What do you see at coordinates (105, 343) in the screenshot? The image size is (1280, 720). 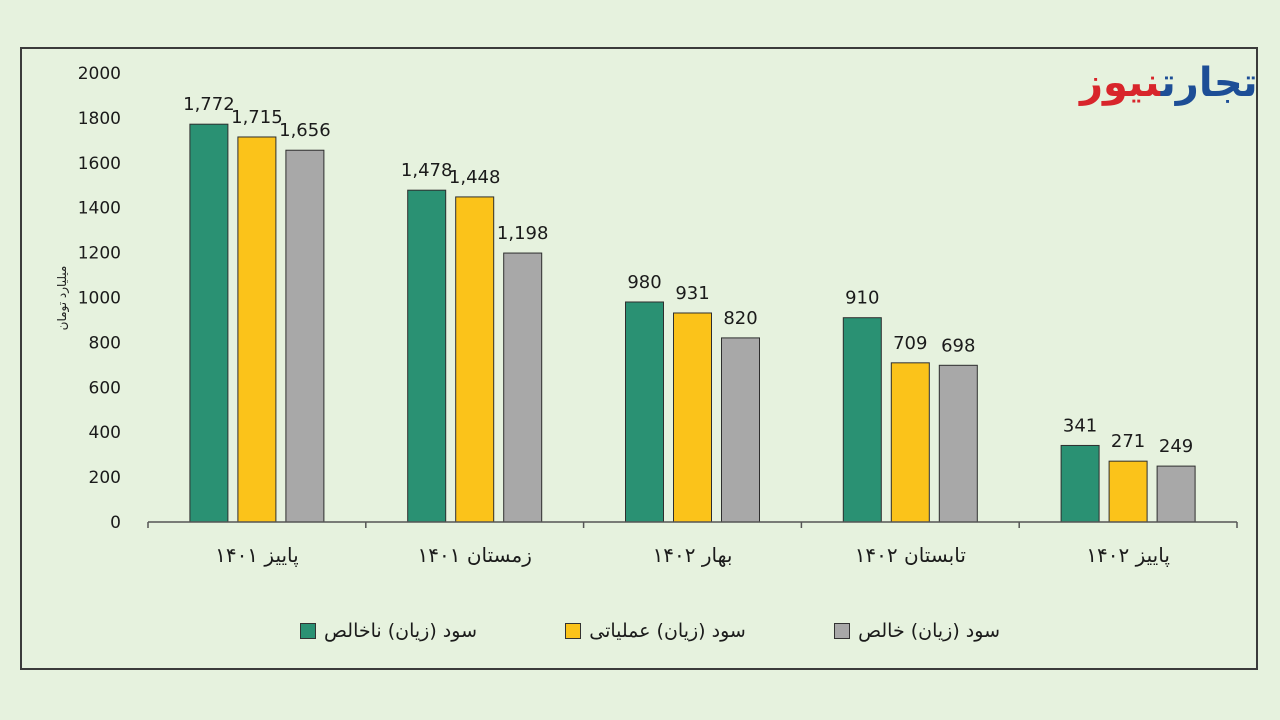 I see `y-tick-label: 800` at bounding box center [105, 343].